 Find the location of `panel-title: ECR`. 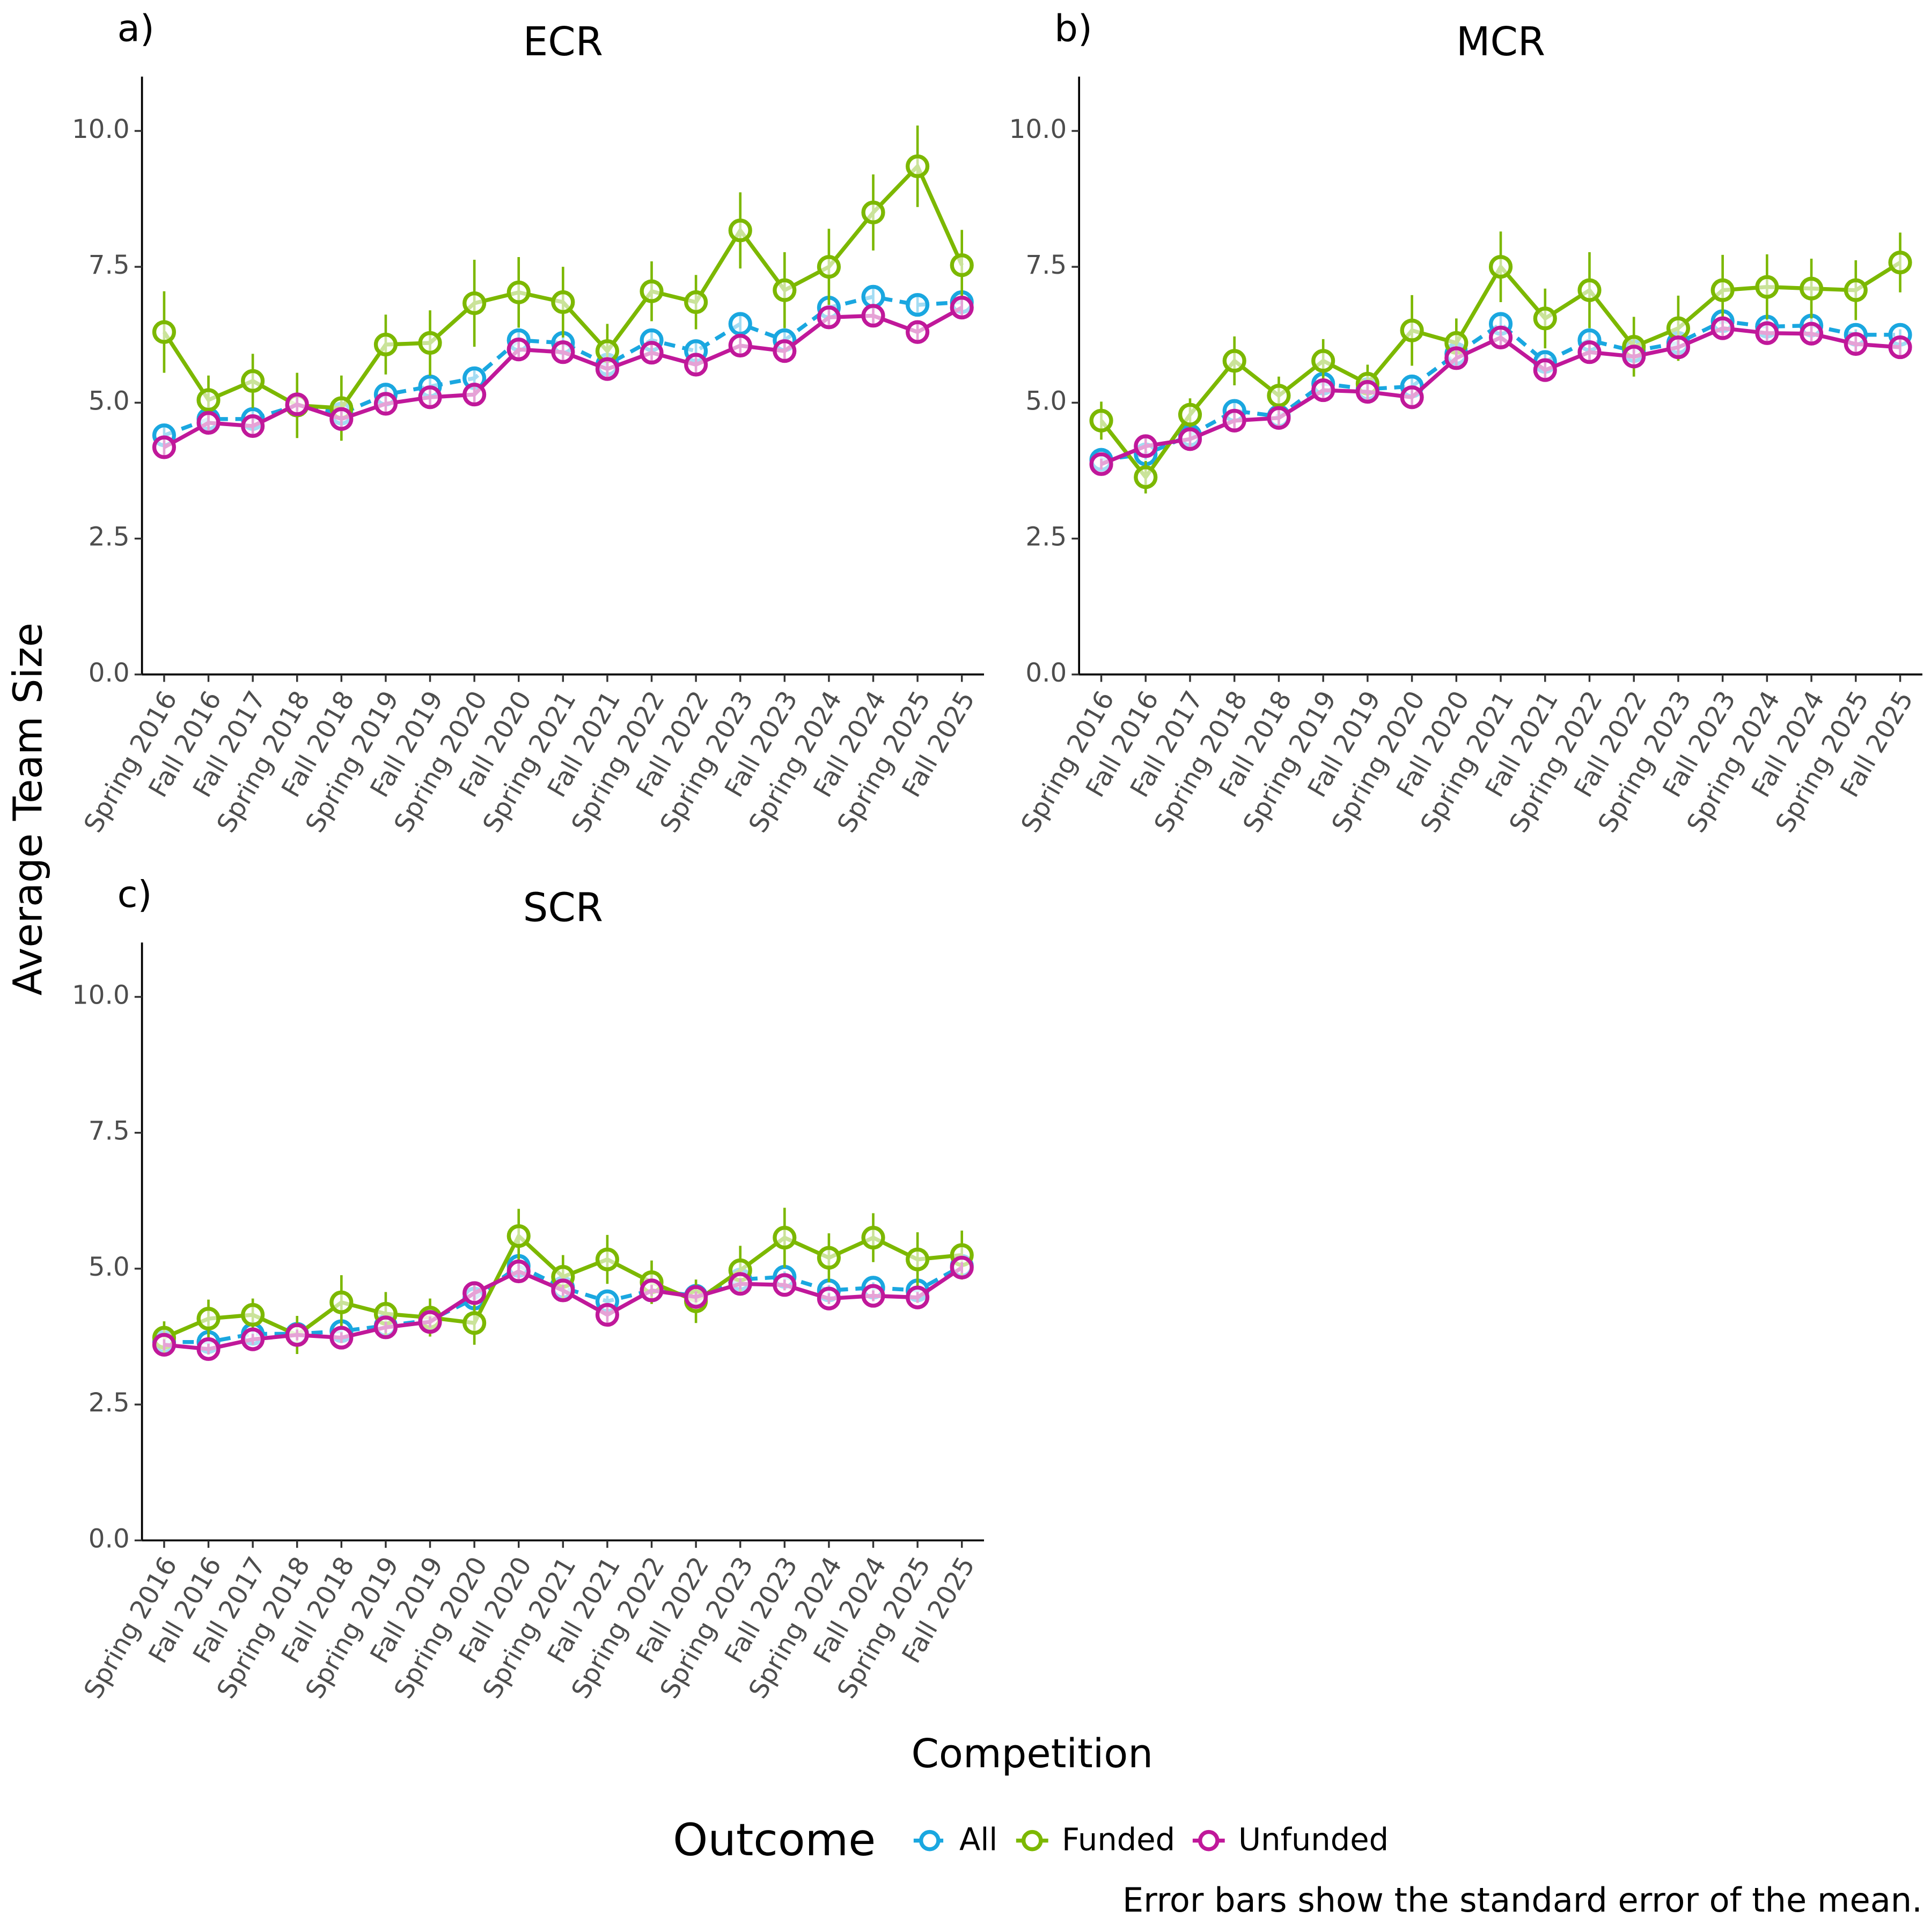

panel-title: ECR is located at coordinates (563, 42).